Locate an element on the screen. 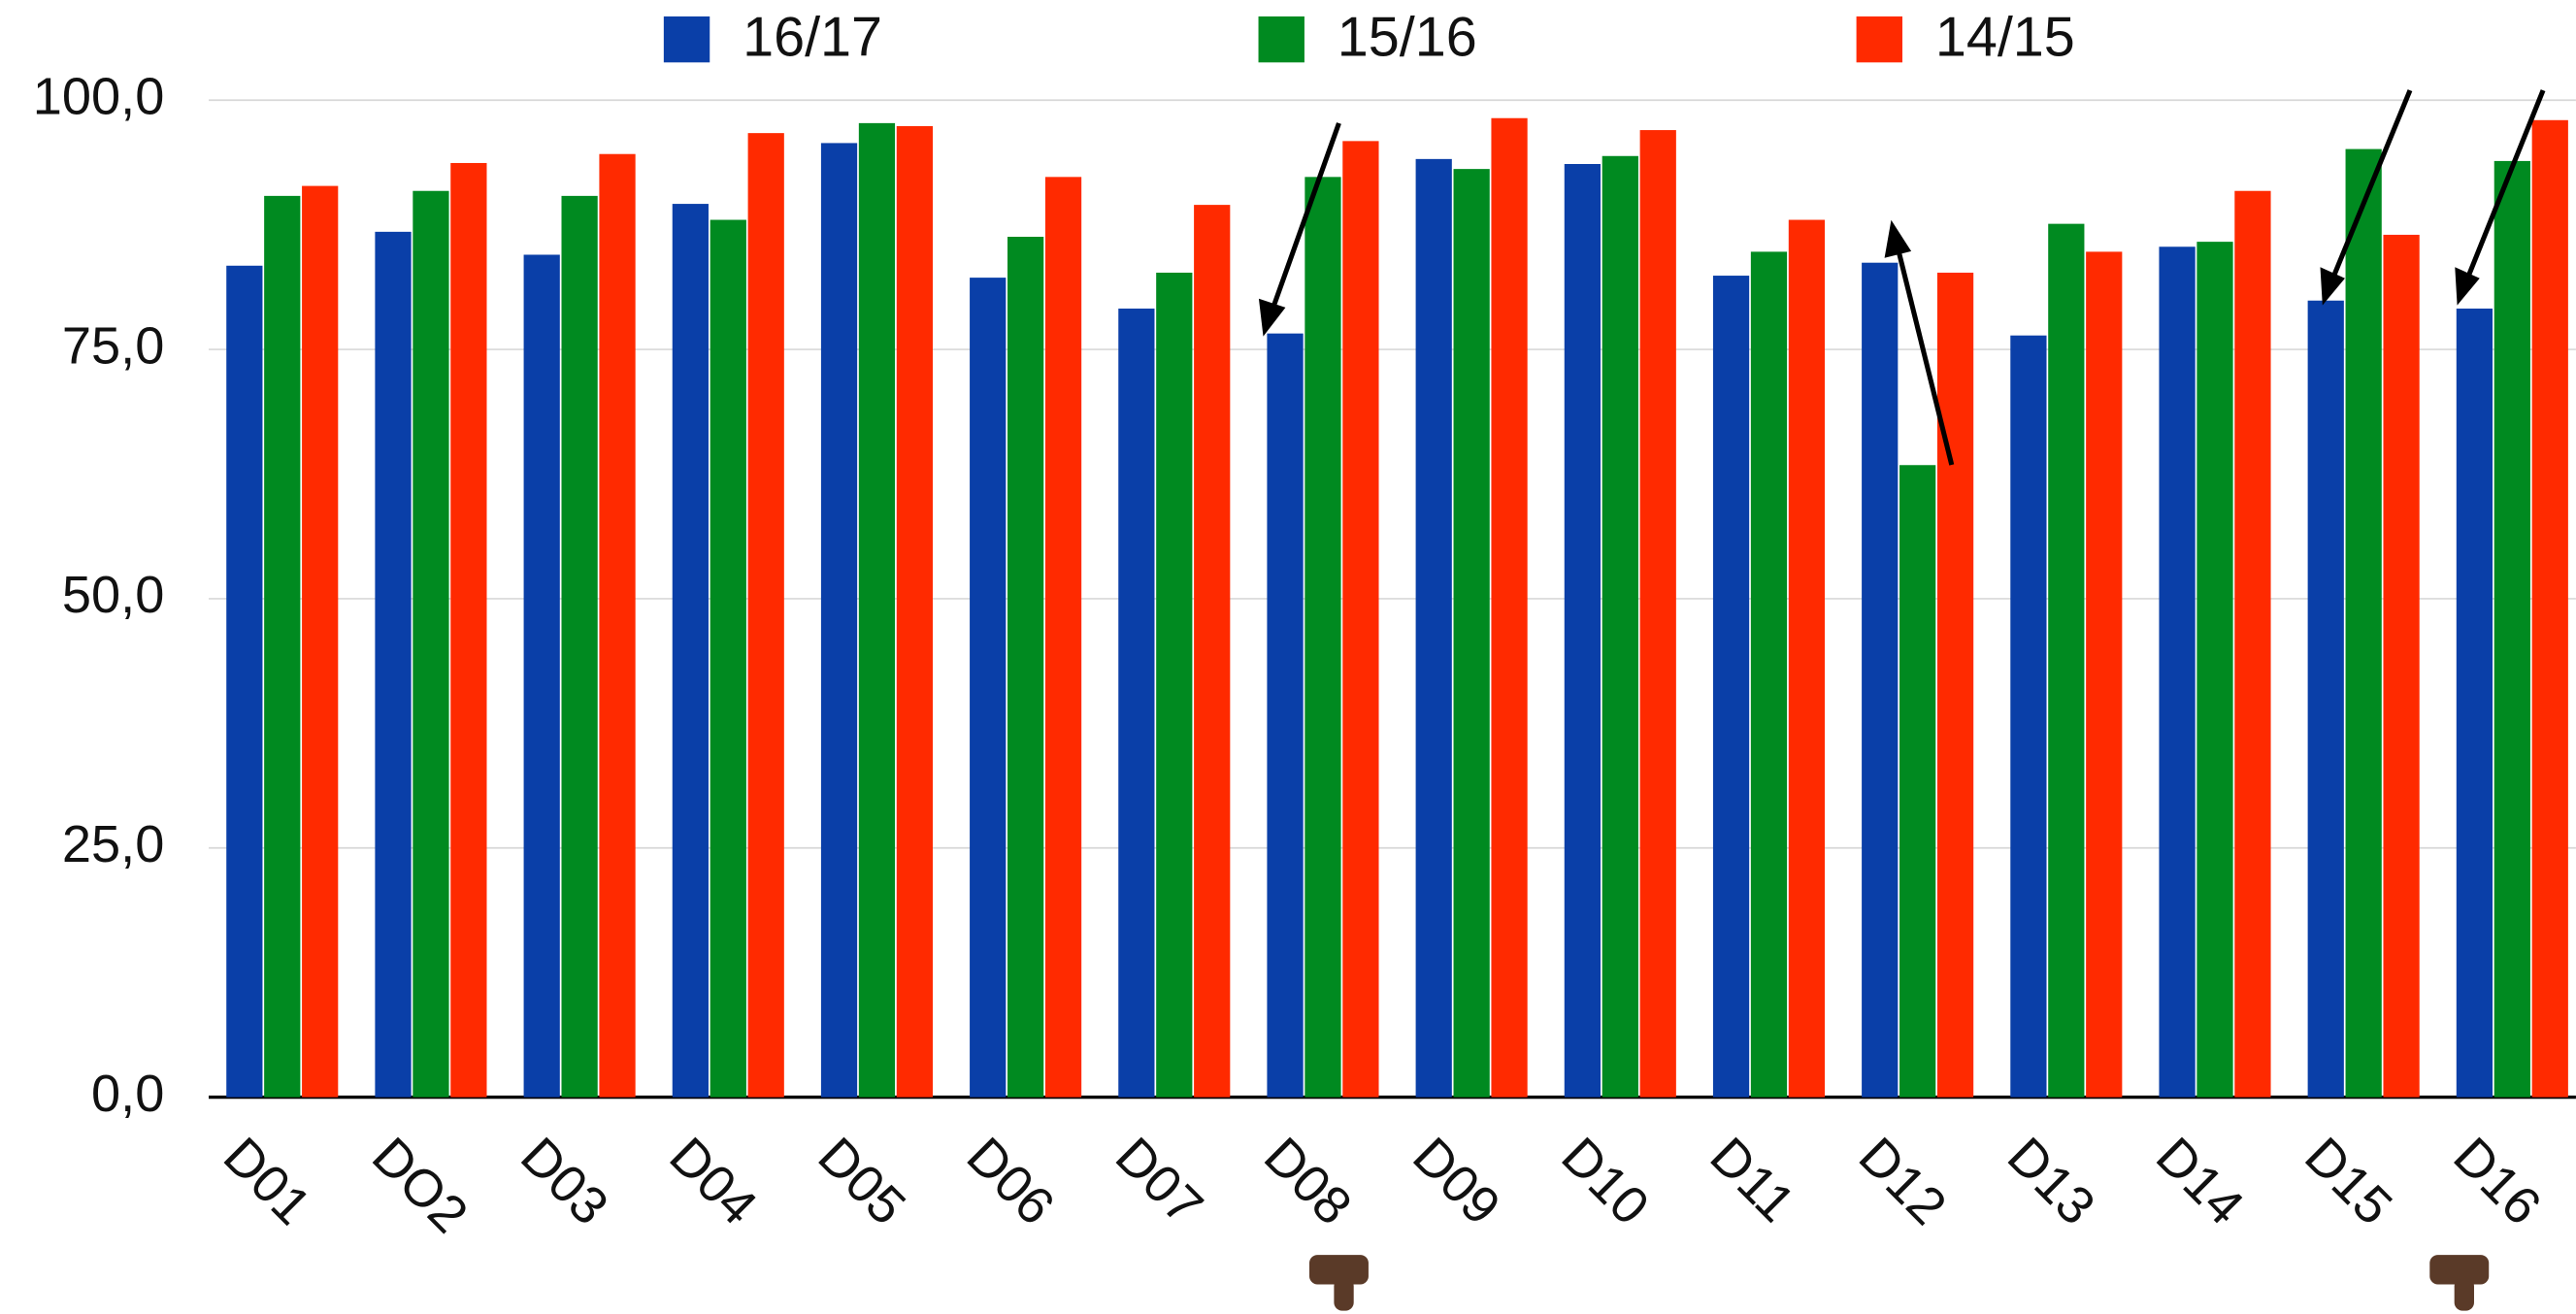  x-tick-label: D11 is located at coordinates (1753, 1180).